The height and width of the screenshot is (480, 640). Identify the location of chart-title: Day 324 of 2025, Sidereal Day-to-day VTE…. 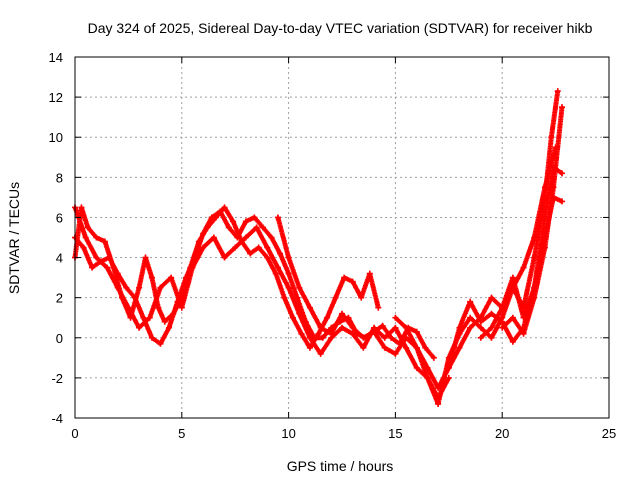
(340, 28).